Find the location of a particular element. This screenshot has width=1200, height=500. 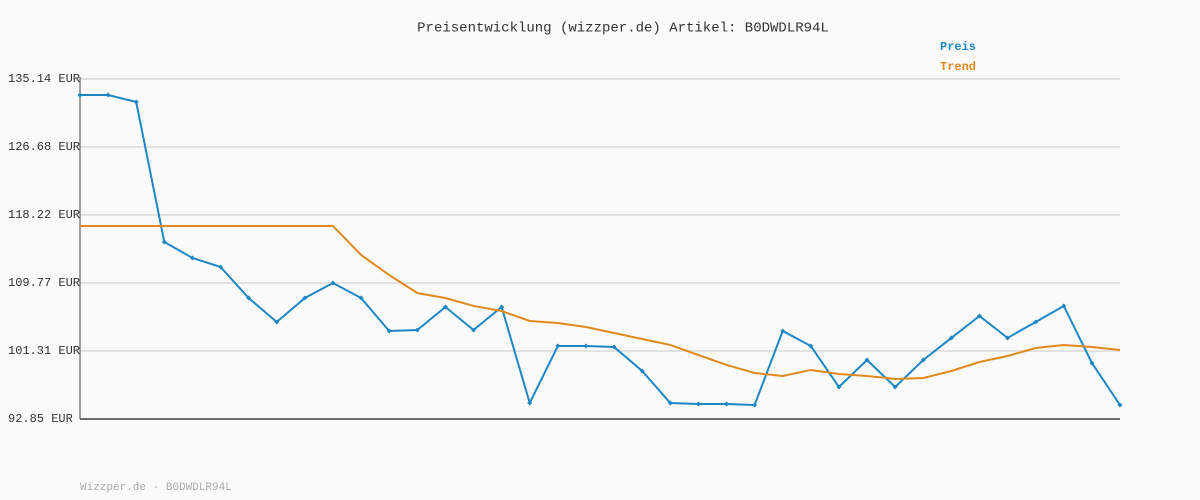

y-tick-label: 92.85 EUR is located at coordinates (40, 419).